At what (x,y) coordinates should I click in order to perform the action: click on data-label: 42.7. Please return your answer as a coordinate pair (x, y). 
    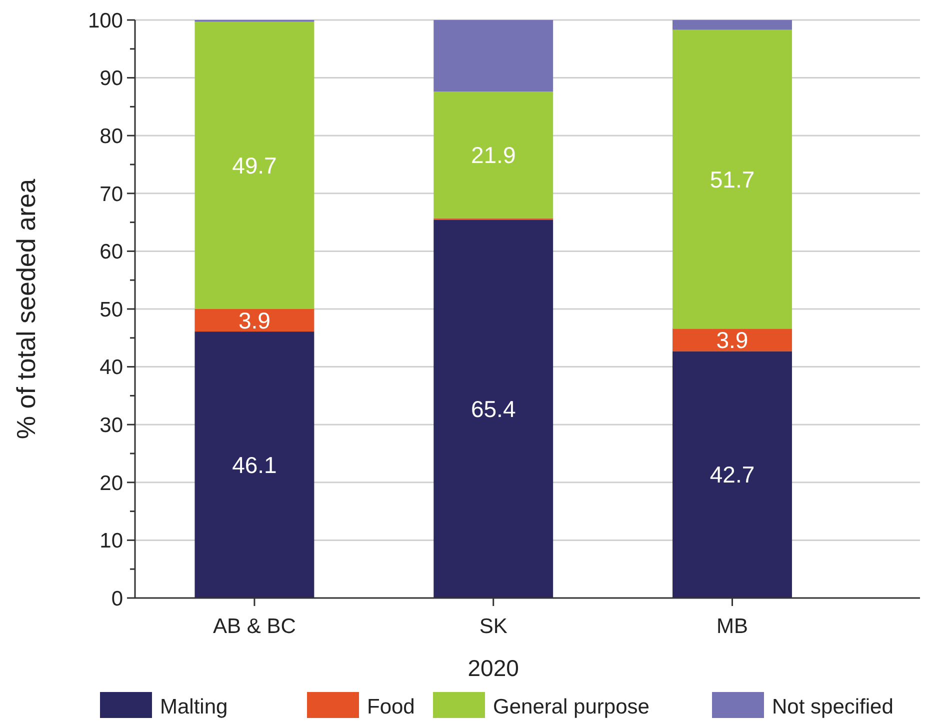
    Looking at the image, I should click on (732, 475).